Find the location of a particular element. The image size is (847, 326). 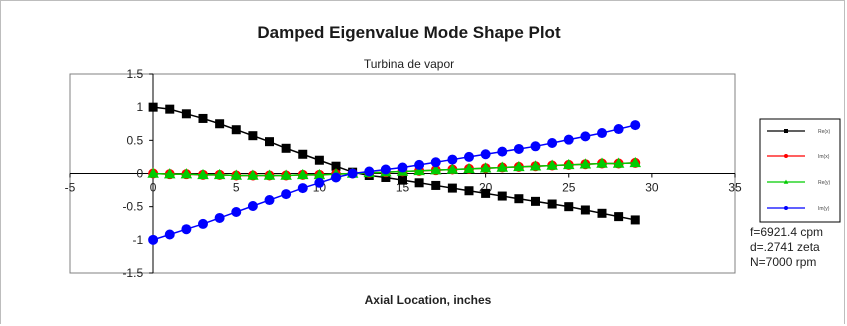

legend-box is located at coordinates (800, 170).